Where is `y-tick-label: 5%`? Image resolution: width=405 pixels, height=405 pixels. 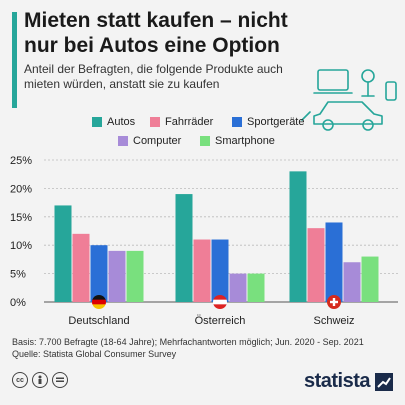
y-tick-label: 5% is located at coordinates (18, 275).